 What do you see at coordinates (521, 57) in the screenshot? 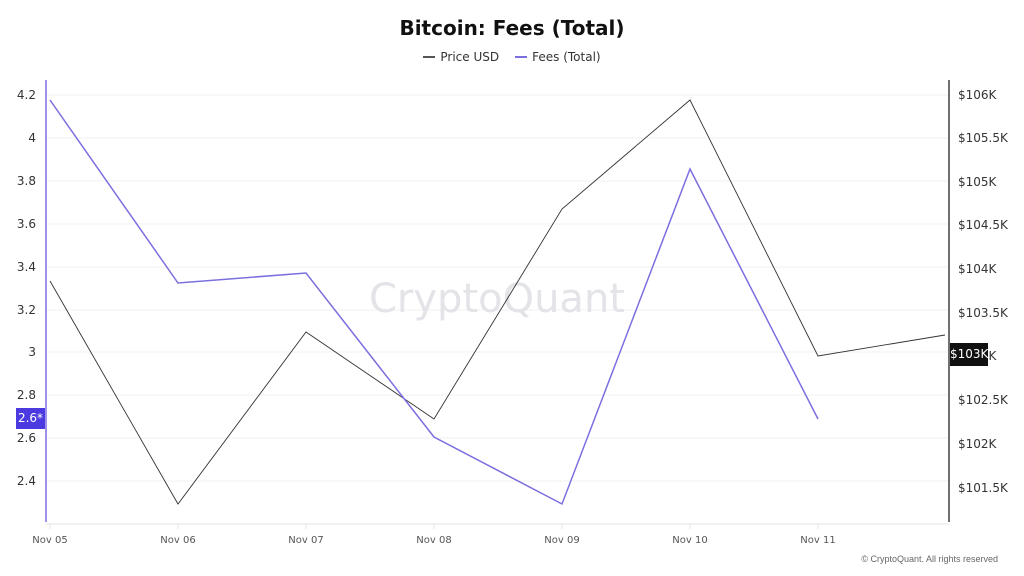
I see `fees-swatch-icon` at bounding box center [521, 57].